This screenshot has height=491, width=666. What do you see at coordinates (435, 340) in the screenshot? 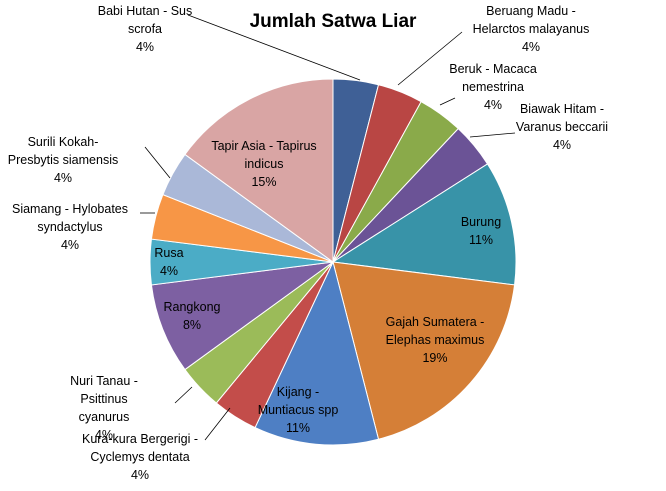
I see `slice-label: Gajah Sumatera -Elephas maximus 19%` at bounding box center [435, 340].